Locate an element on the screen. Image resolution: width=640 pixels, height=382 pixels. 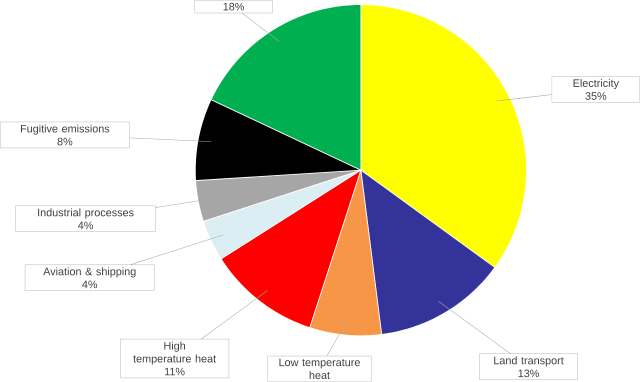
slice-label: High temperature heat is located at coordinates (174, 353).